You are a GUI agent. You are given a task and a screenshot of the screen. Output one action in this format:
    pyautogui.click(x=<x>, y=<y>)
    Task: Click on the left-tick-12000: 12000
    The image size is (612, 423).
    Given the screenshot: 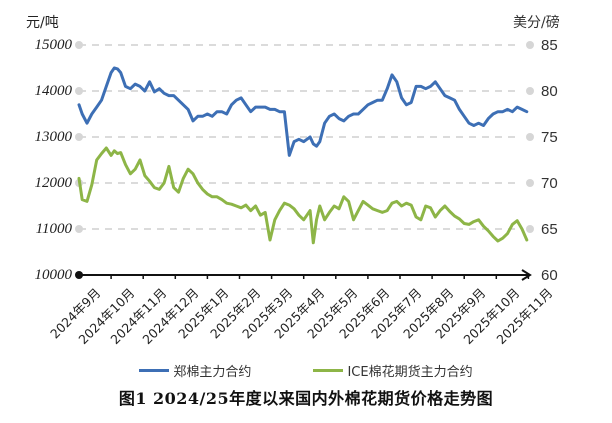 What is the action you would take?
    pyautogui.click(x=53, y=183)
    